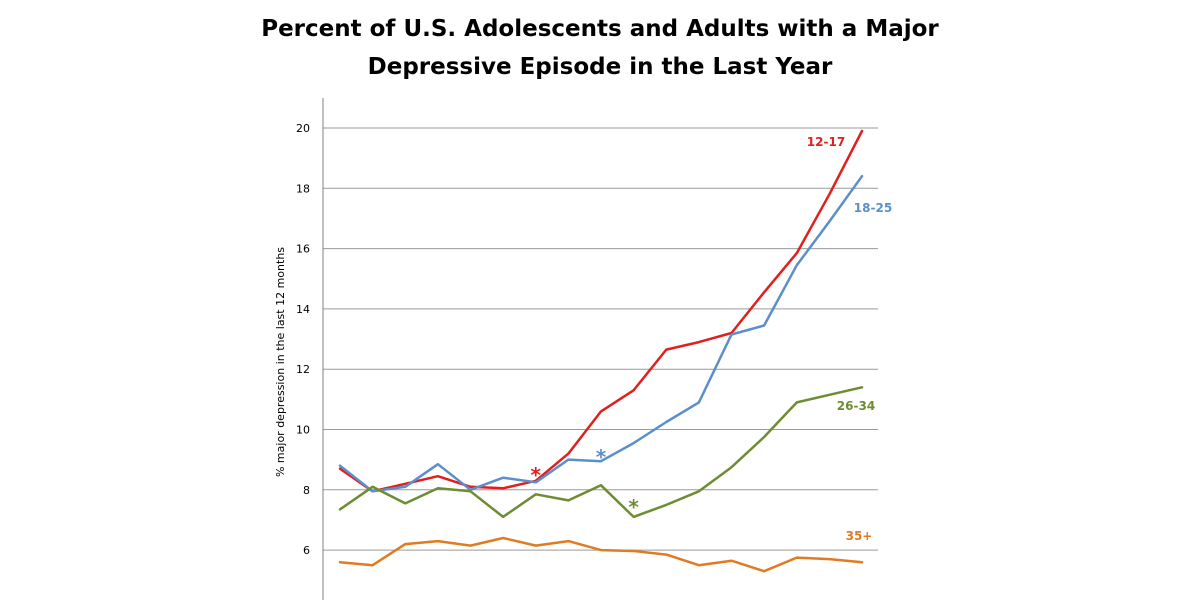 The image size is (1200, 600). I want to click on y-tick-label: 20, so click(303, 128).